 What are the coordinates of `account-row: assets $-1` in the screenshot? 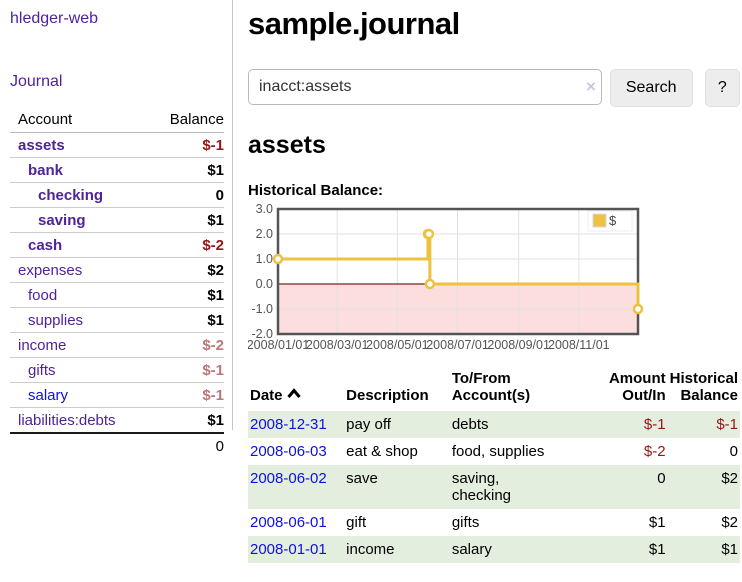 It's located at (117, 145).